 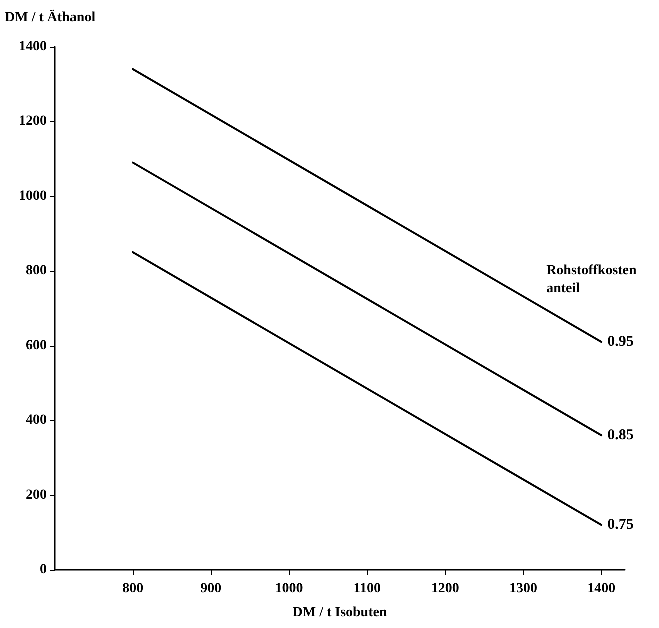 I want to click on y-tick-label: 200, so click(x=36, y=495).